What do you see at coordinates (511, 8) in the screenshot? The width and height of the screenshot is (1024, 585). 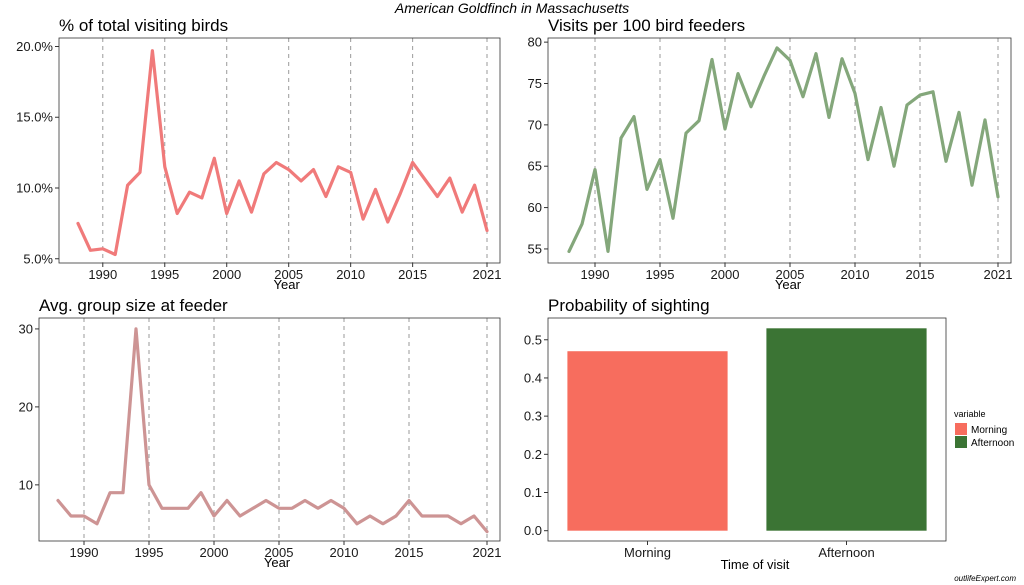 I see `figure-title: American Goldfinch in Massachusetts` at bounding box center [511, 8].